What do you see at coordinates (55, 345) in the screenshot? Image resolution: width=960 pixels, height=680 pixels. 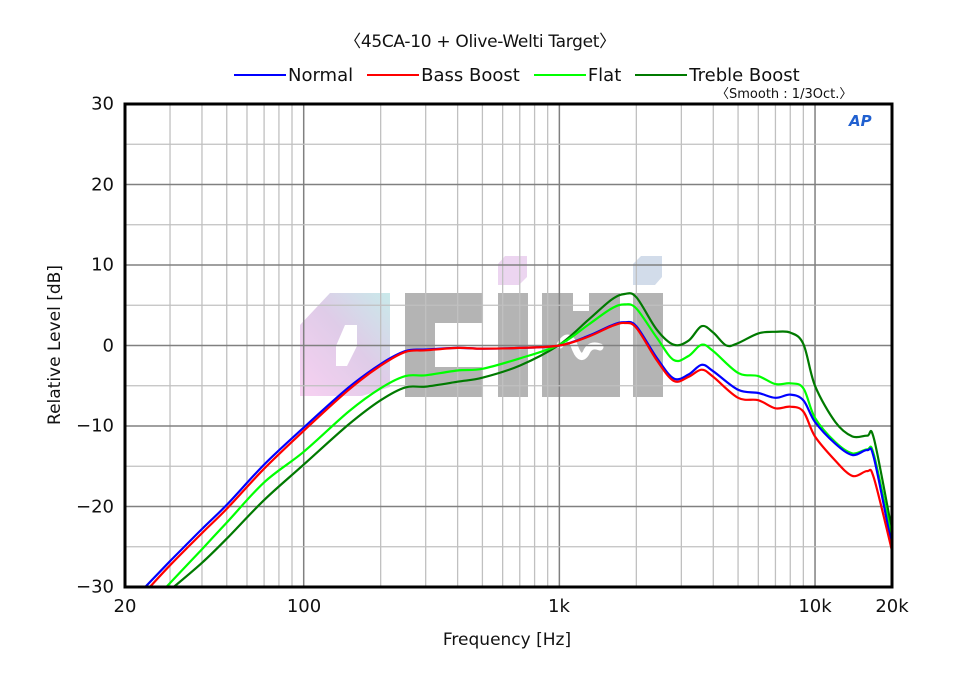 I see `y-axis-label: Relative Level [dB]` at bounding box center [55, 345].